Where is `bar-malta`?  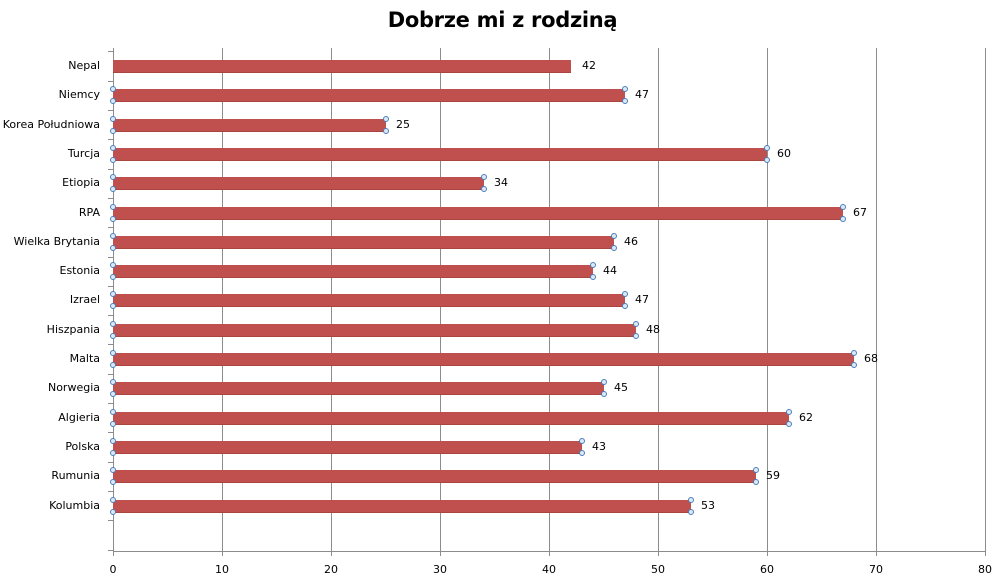 bar-malta is located at coordinates (483, 359).